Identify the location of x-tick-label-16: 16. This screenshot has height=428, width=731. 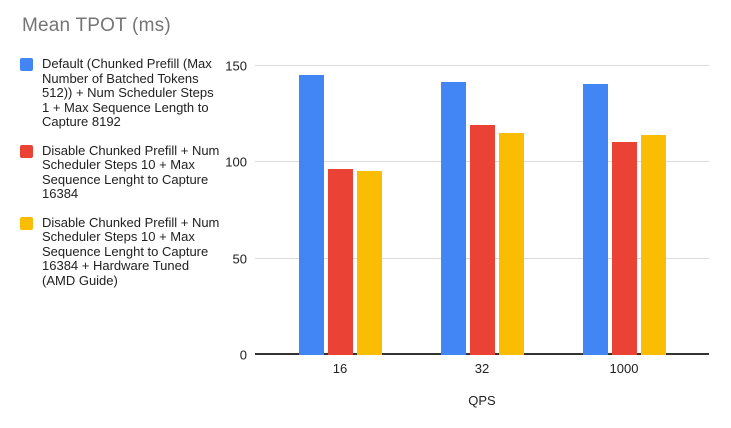
(340, 368).